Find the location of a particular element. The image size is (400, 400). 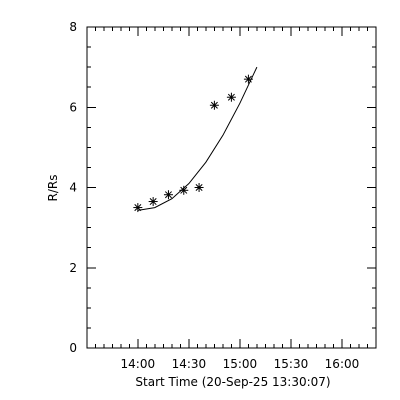

y-tick-label: 0 is located at coordinates (73, 348).